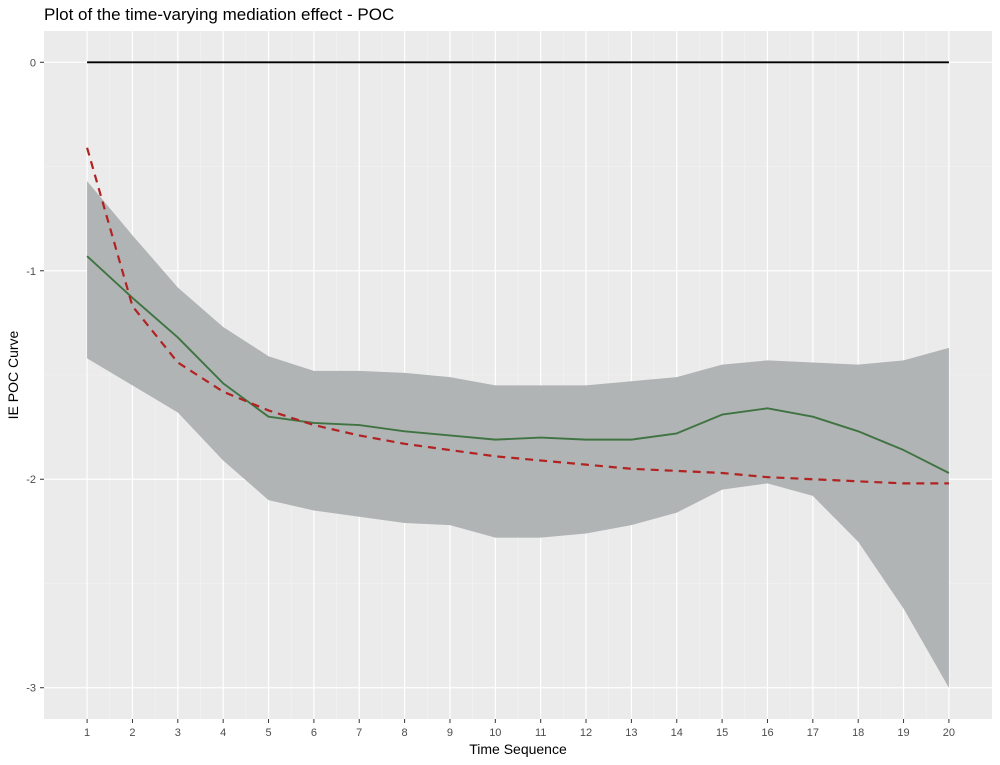 The image size is (1000, 765). I want to click on x-tick-label: 16, so click(767, 733).